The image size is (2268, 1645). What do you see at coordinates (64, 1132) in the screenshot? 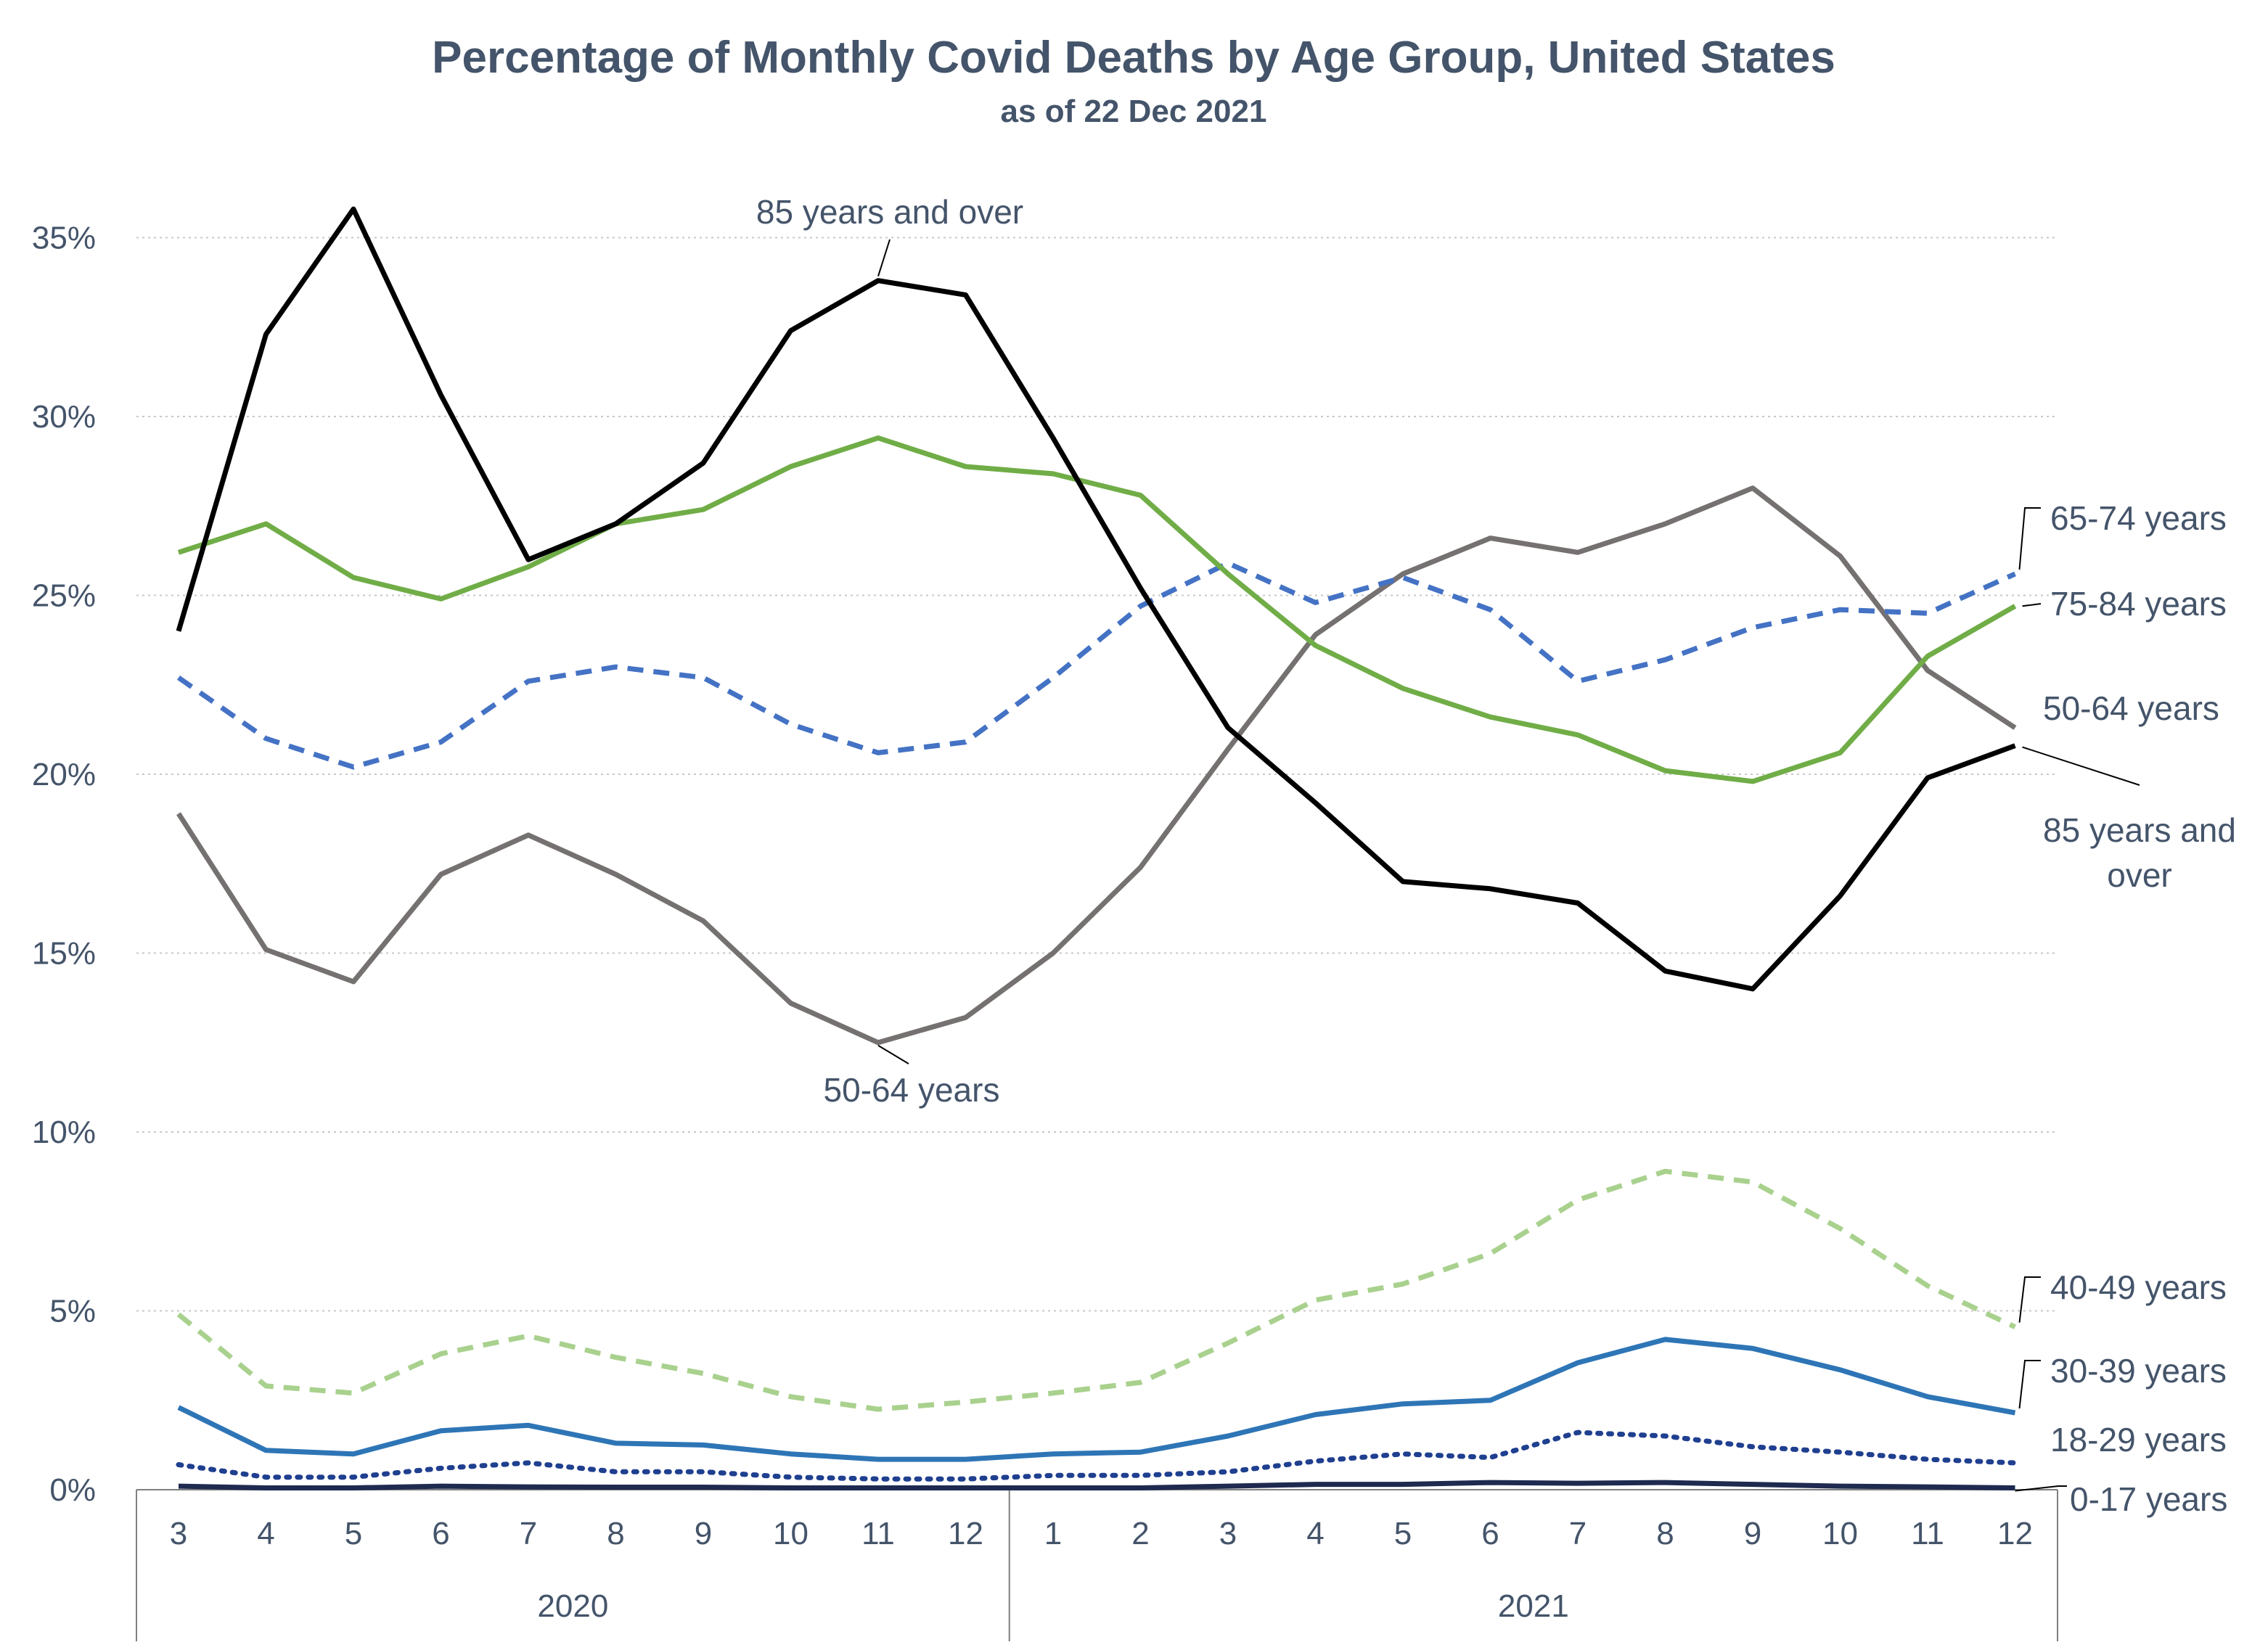
I see `y-tick-label: 10%` at bounding box center [64, 1132].